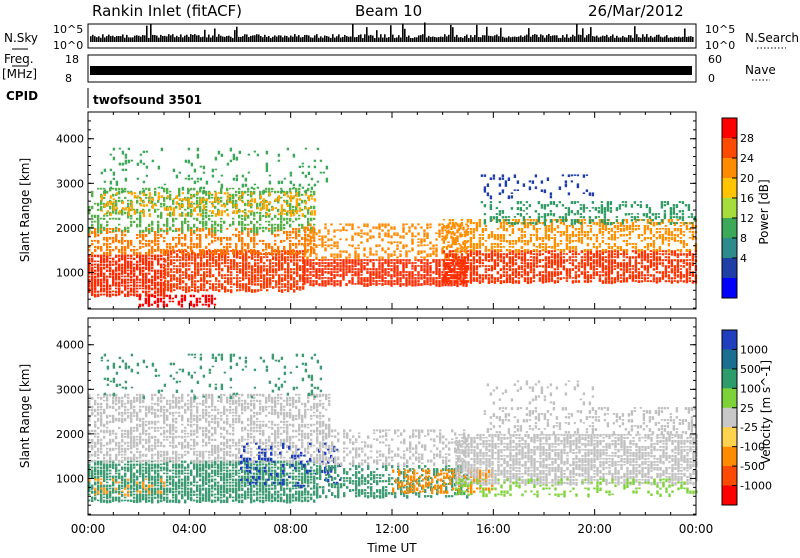 The image size is (800, 558). I want to click on date-title: 26/Mar/2012, so click(636, 11).